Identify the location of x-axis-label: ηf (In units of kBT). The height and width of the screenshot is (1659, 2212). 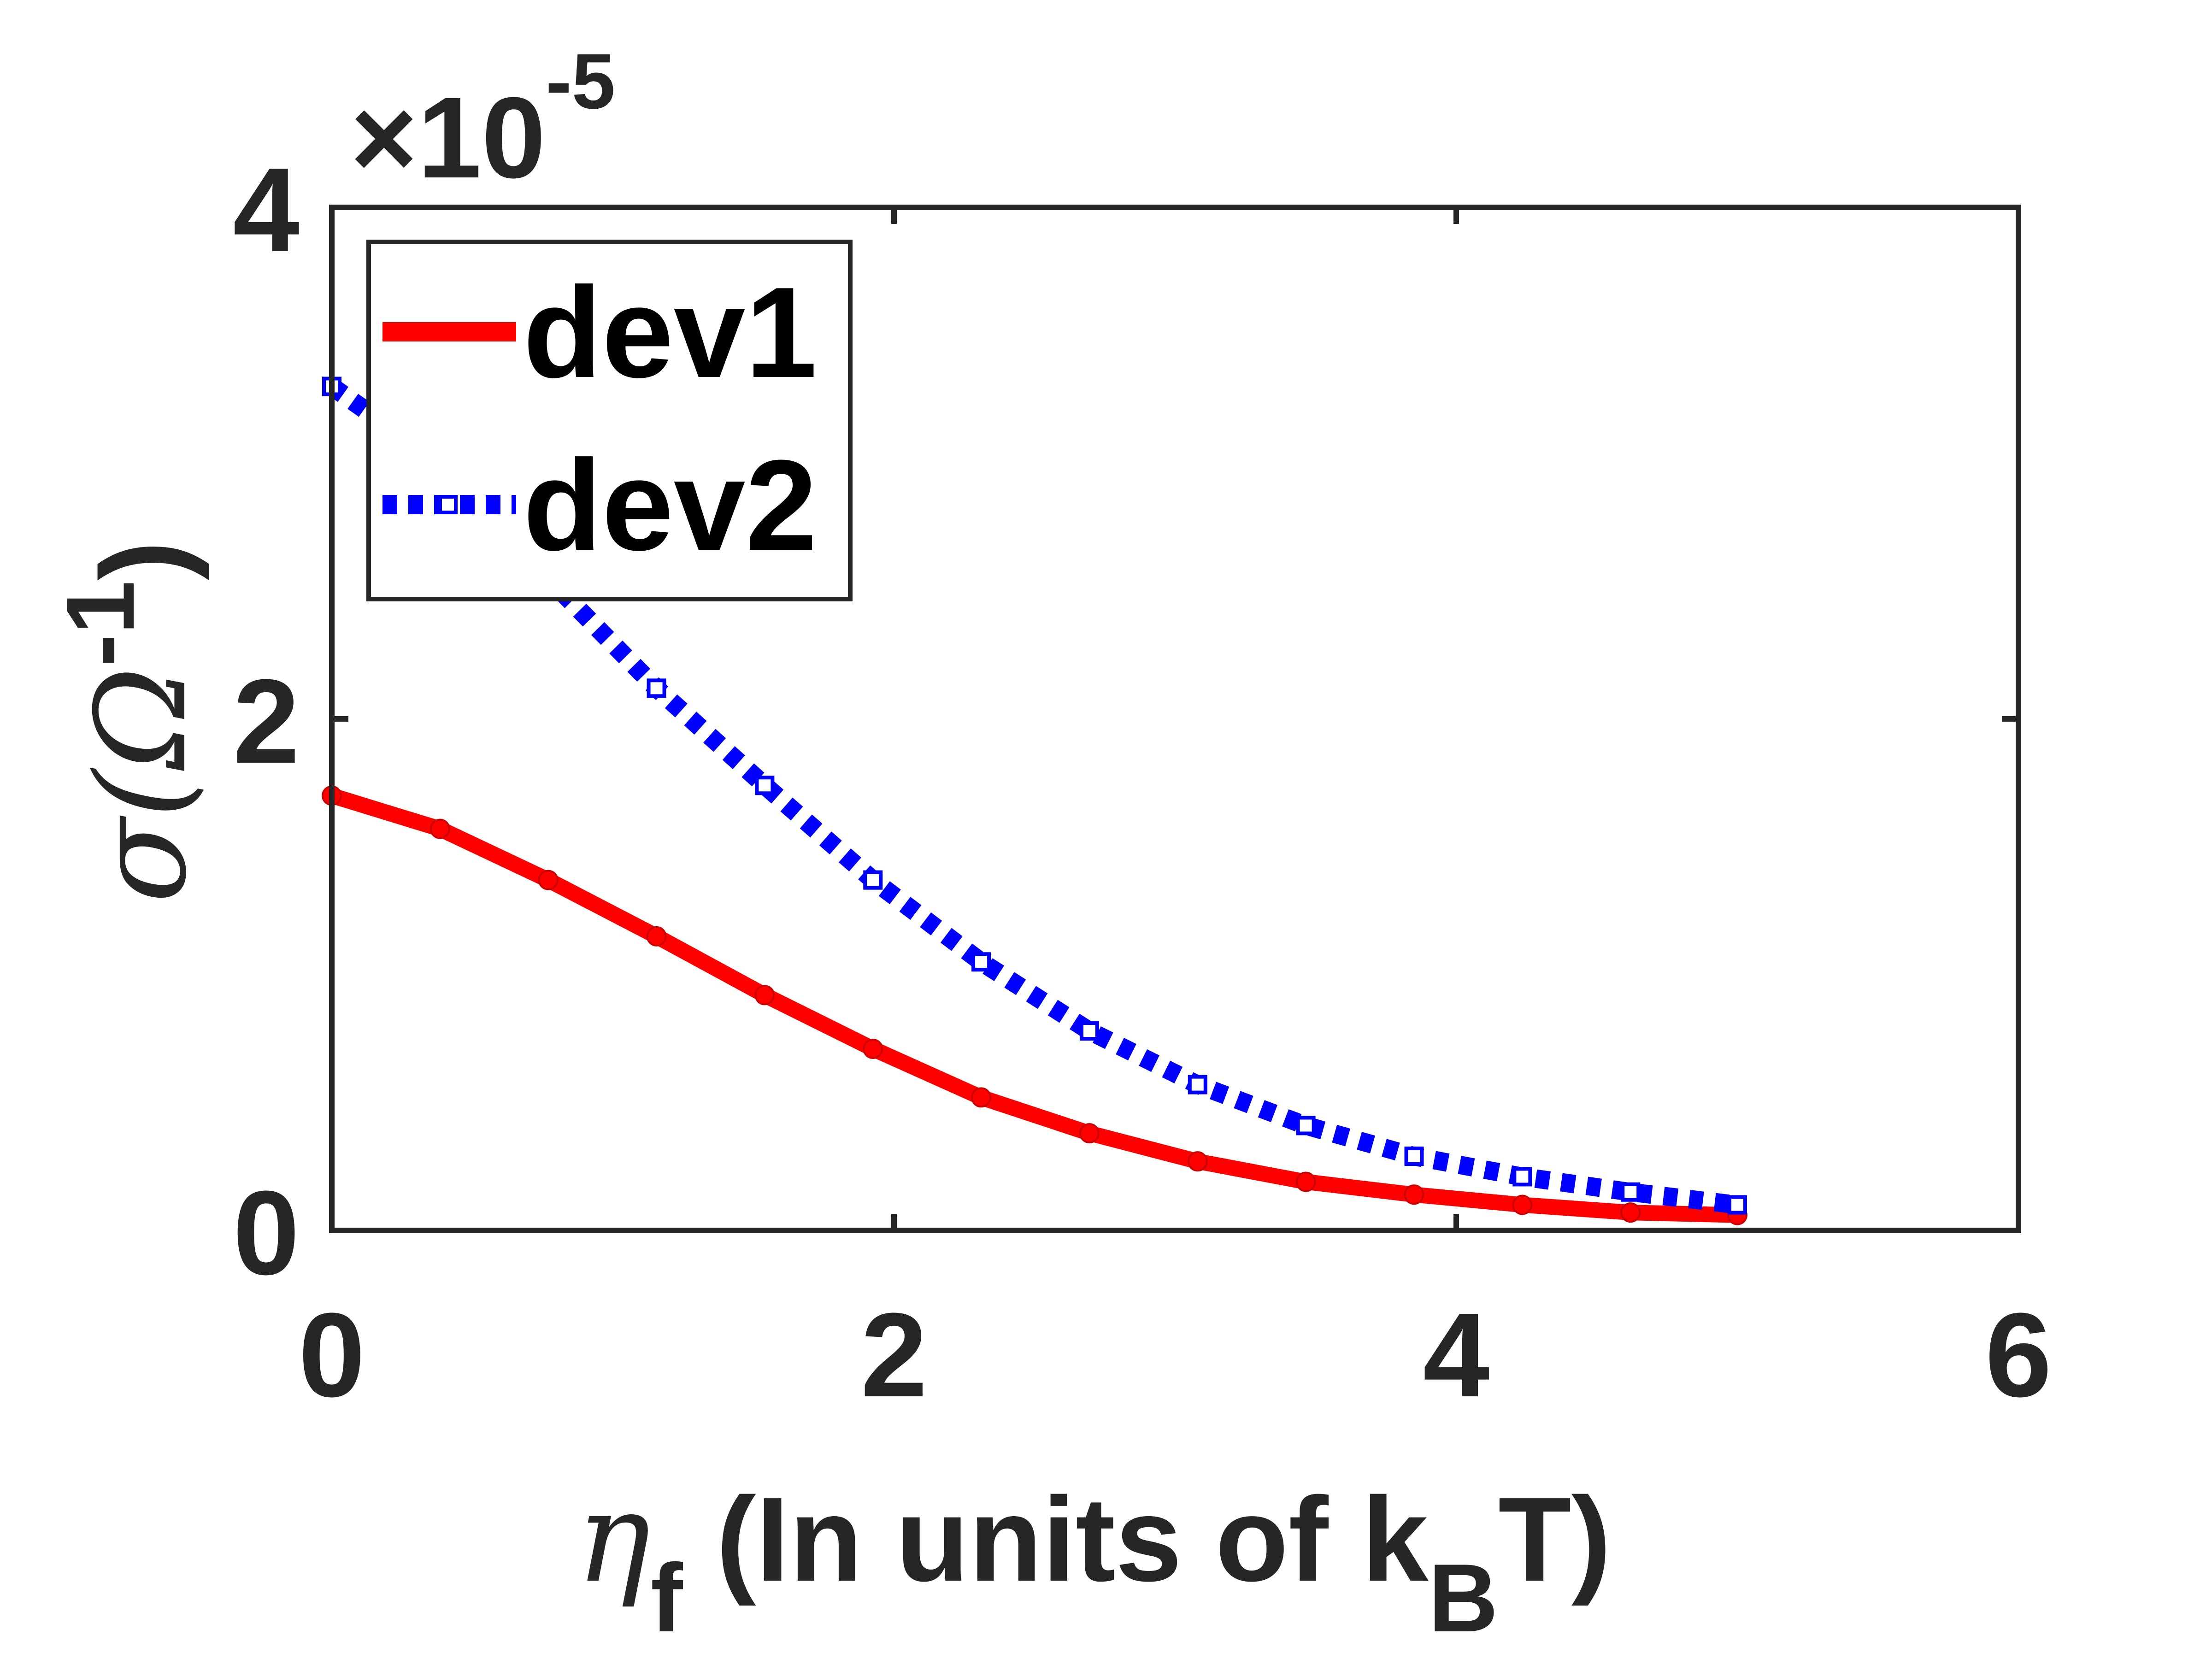
(1093, 1558).